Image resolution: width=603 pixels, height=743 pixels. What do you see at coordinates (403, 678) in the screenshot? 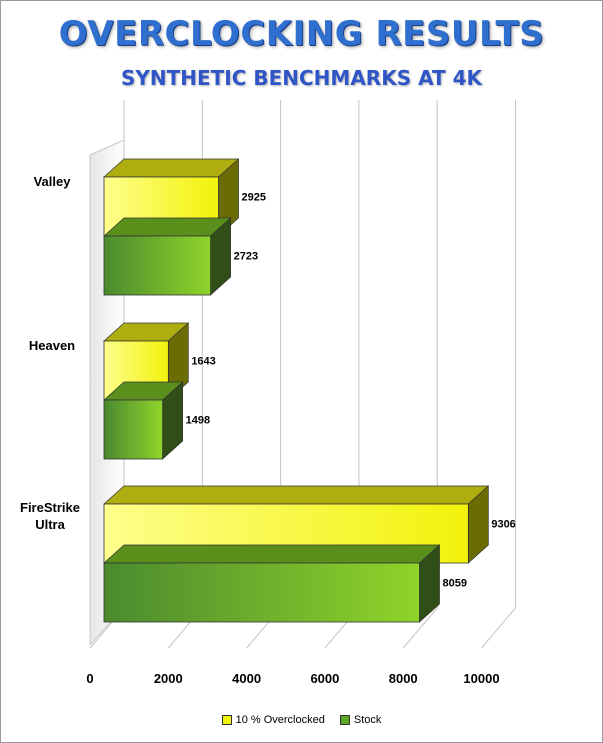
I see `x-tick-label: 8000` at bounding box center [403, 678].